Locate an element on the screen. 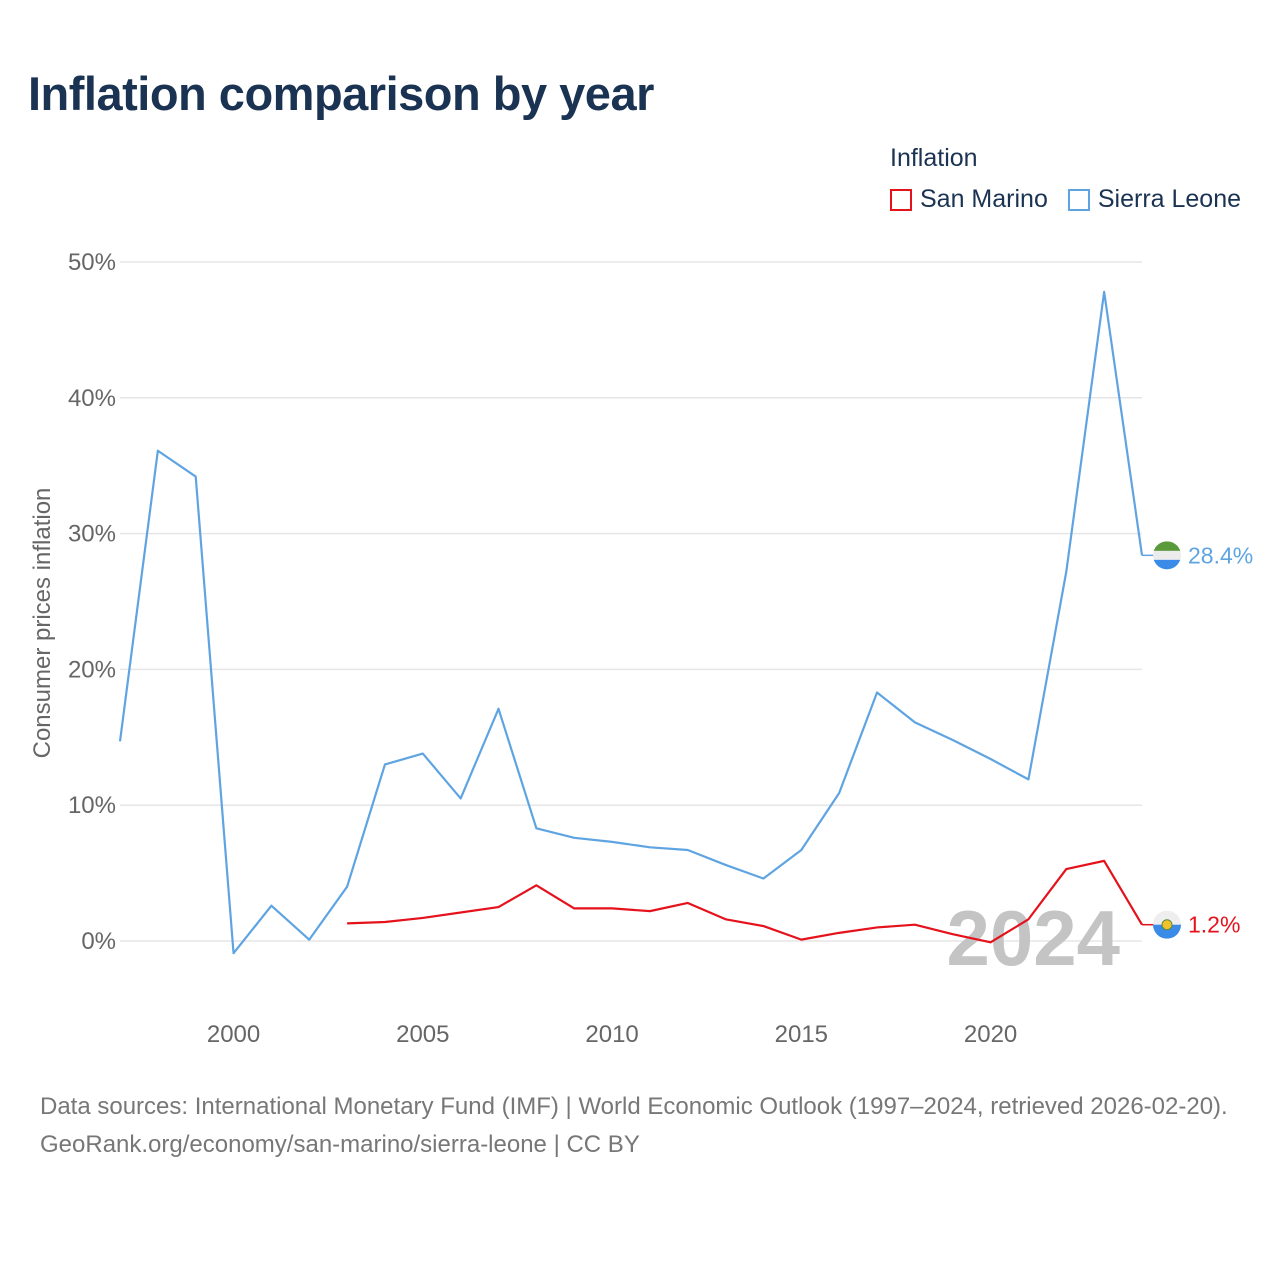 Image resolution: width=1280 pixels, height=1280 pixels. legend-item-san-marino: San Marino is located at coordinates (969, 199).